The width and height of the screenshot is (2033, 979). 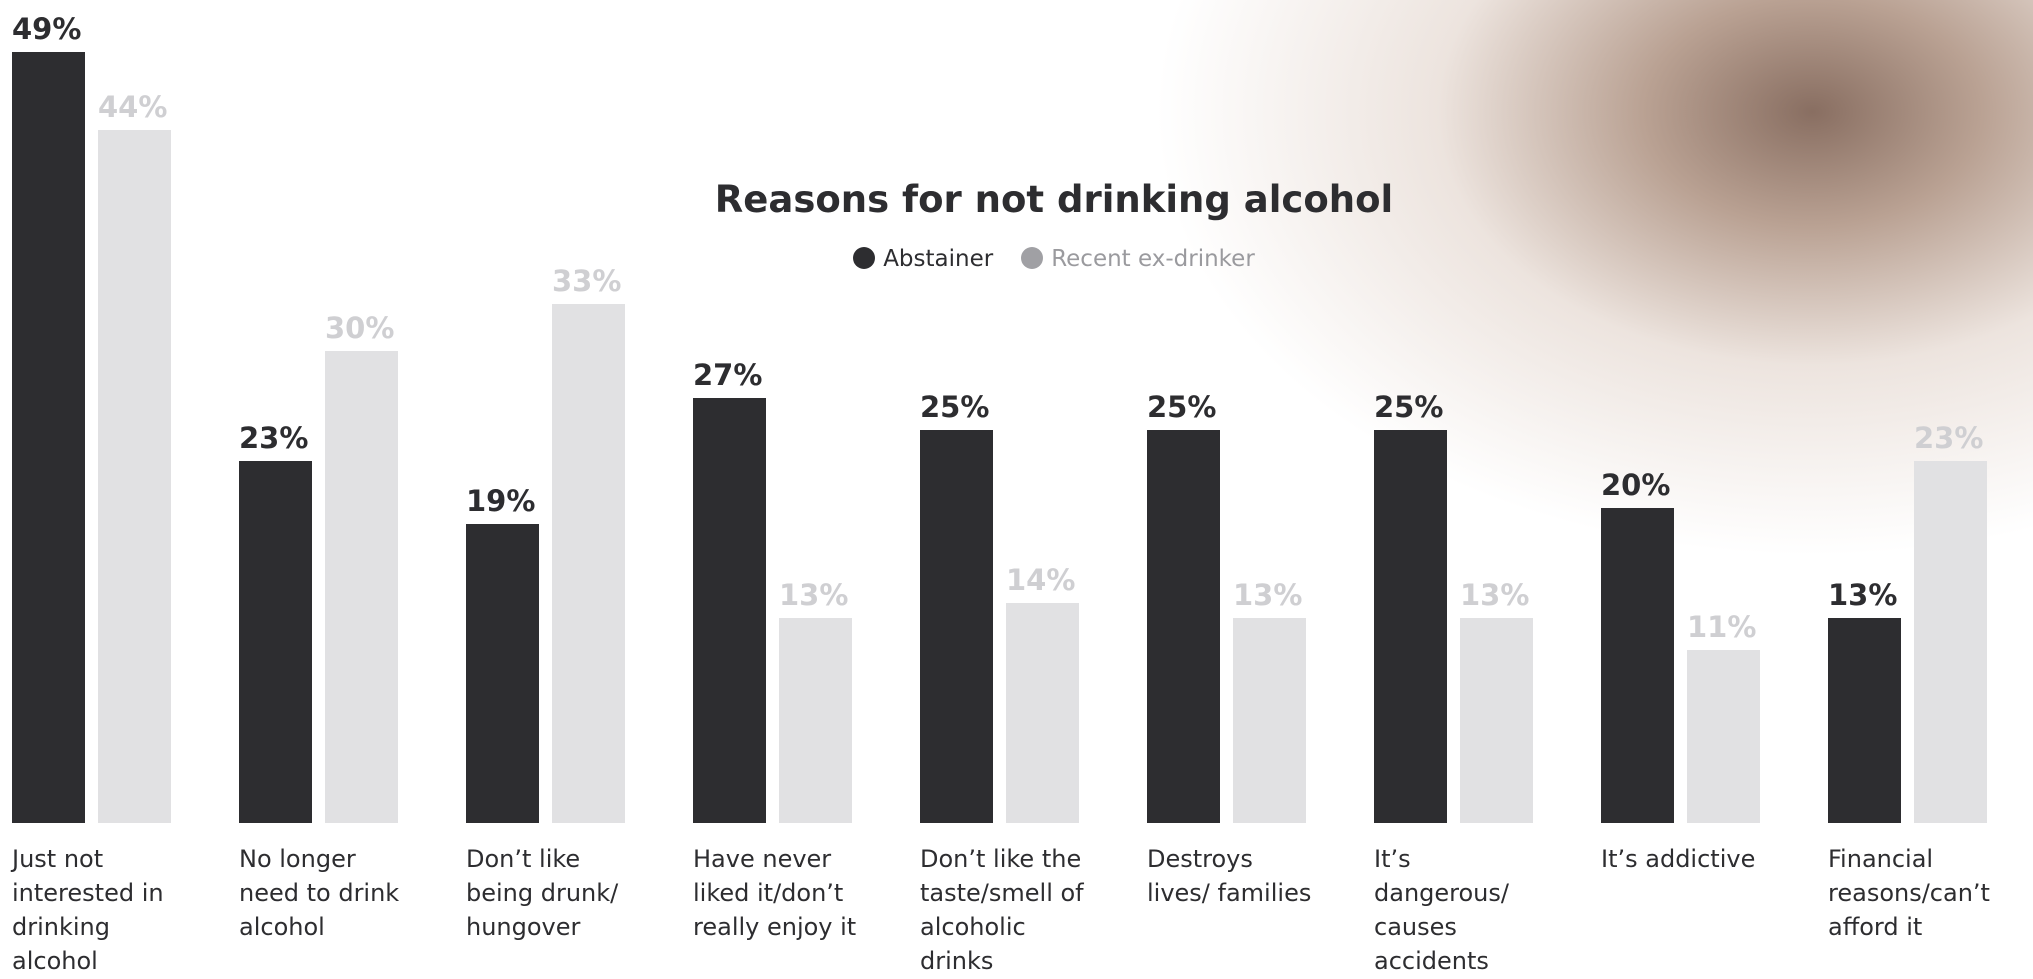 What do you see at coordinates (501, 500) in the screenshot?
I see `value-label: 19%` at bounding box center [501, 500].